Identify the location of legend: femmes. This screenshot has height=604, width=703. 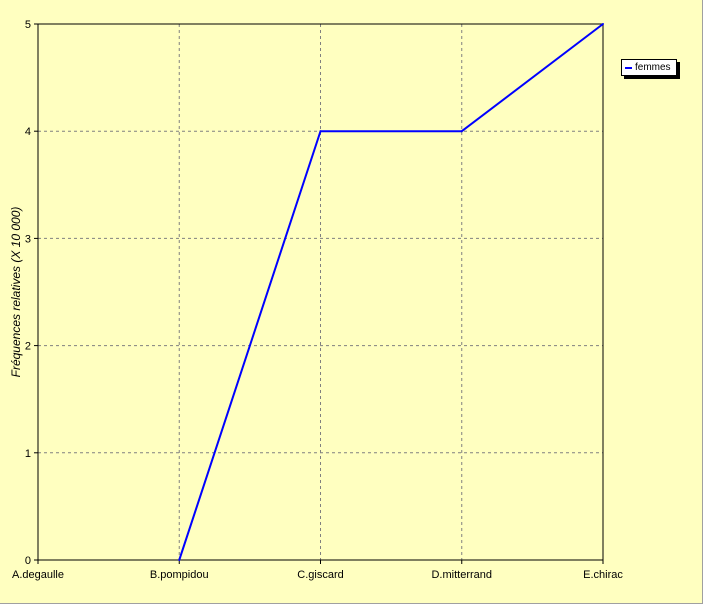
(649, 67).